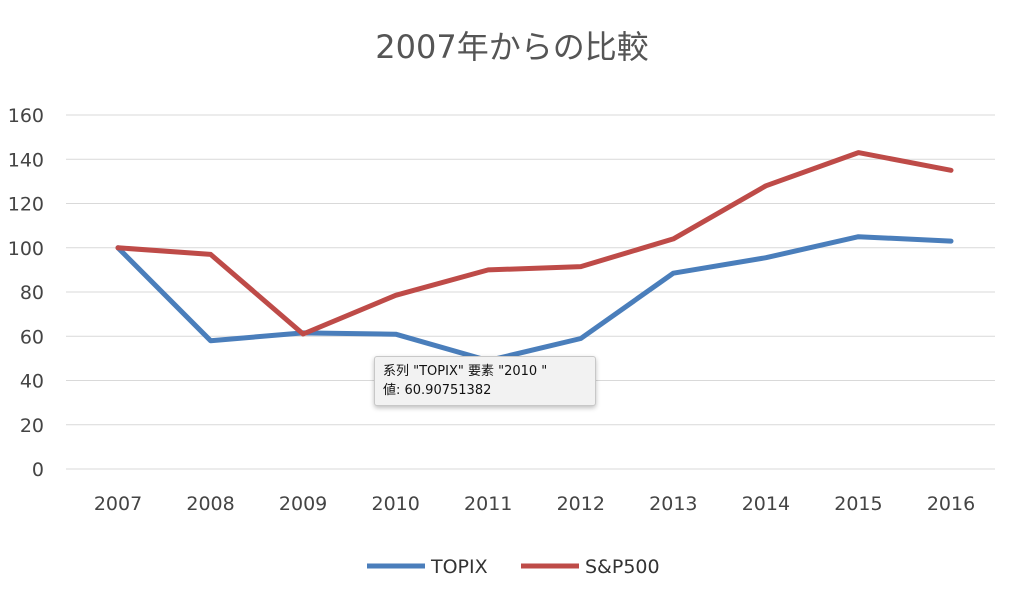  Describe the element at coordinates (513, 567) in the screenshot. I see `legend: TOPIX S&P500` at that location.